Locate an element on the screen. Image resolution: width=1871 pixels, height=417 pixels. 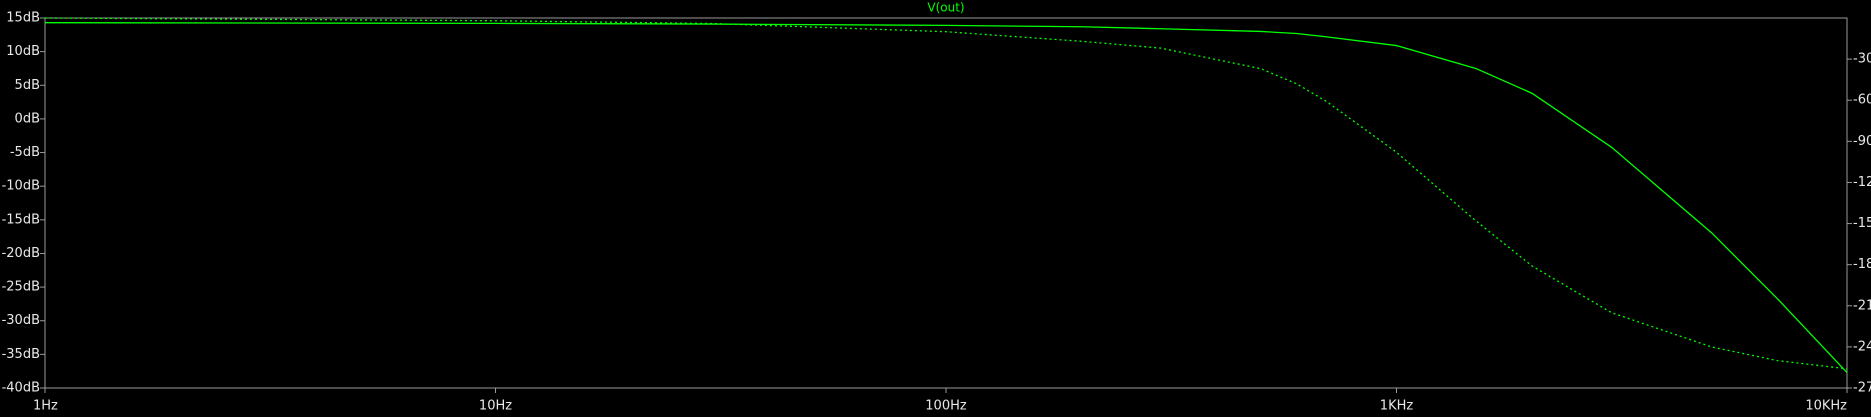
y2-tick-label: -270° is located at coordinates (1862, 388).